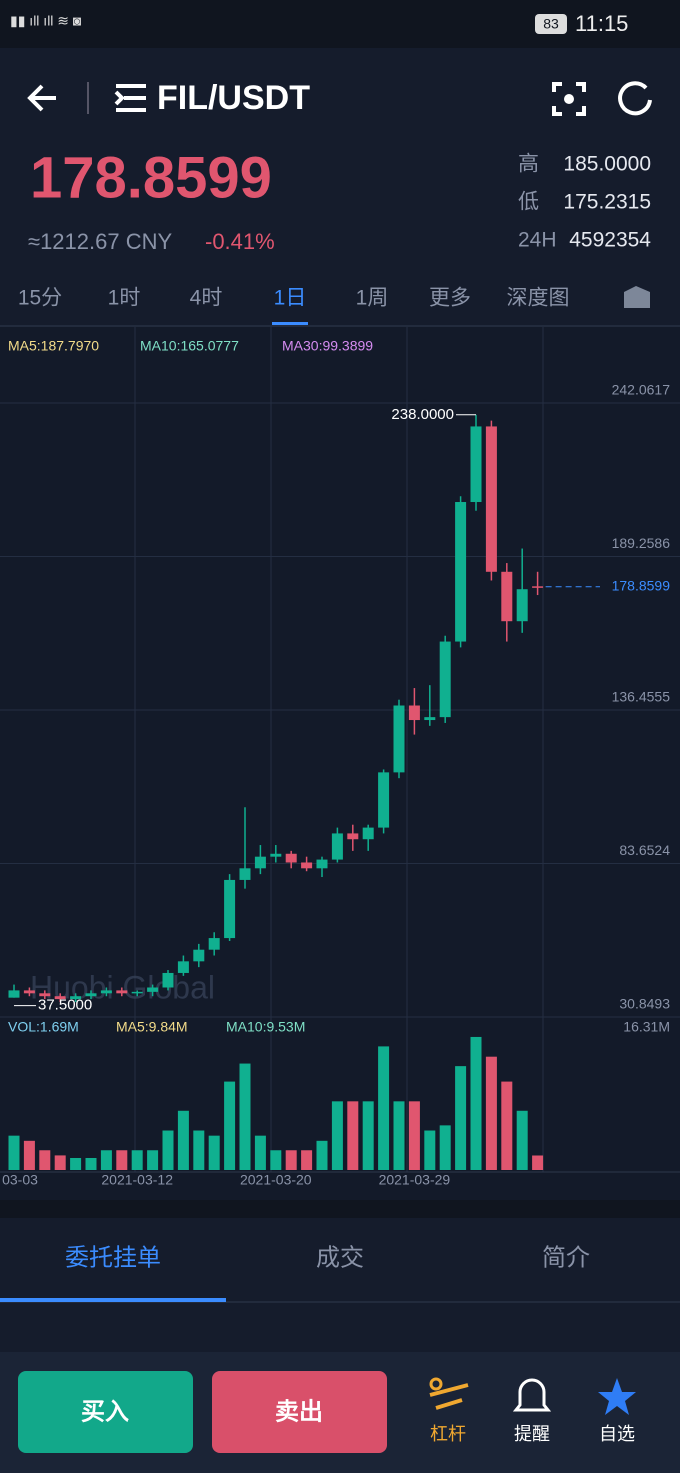 The image size is (680, 1473). I want to click on ma-legend: MA5:187.7970, so click(53, 346).